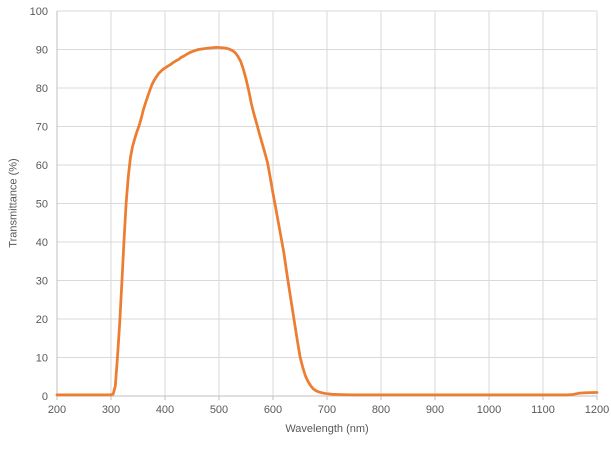  What do you see at coordinates (42, 89) in the screenshot?
I see `y-tick-label: 80` at bounding box center [42, 89].